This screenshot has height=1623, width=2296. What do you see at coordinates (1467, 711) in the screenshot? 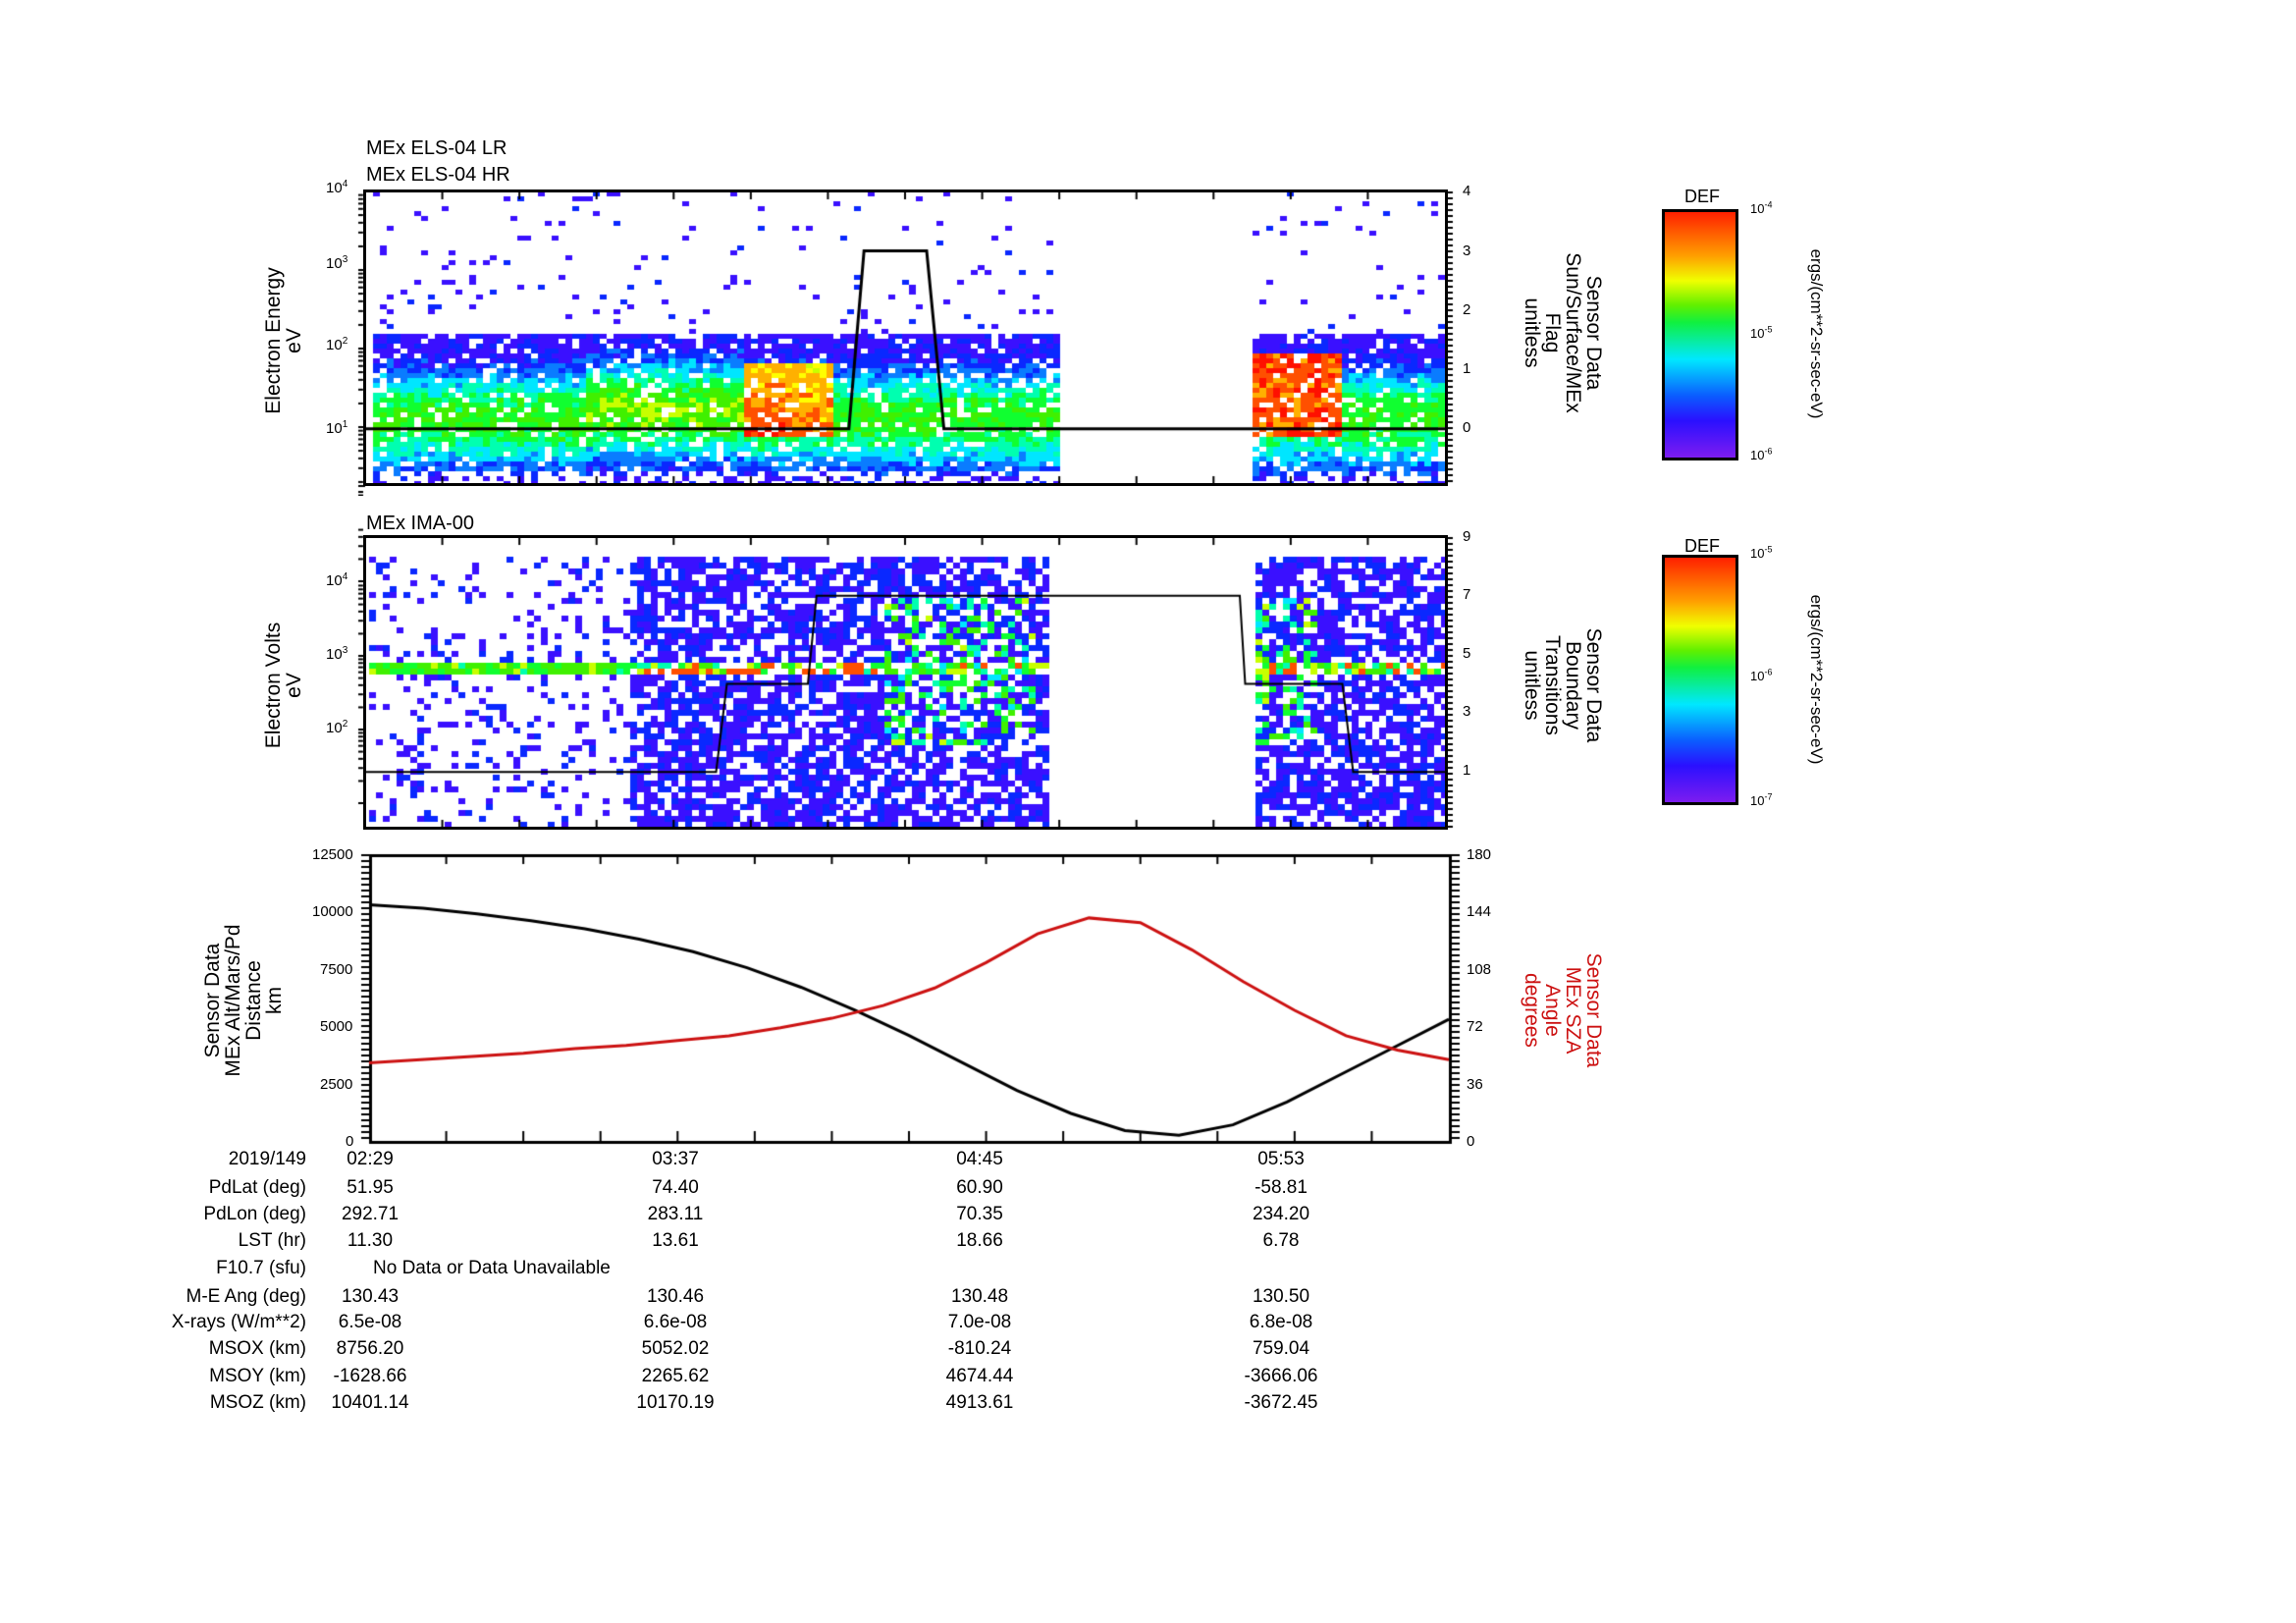
I see `ima-rtick-3: 3` at bounding box center [1467, 711].